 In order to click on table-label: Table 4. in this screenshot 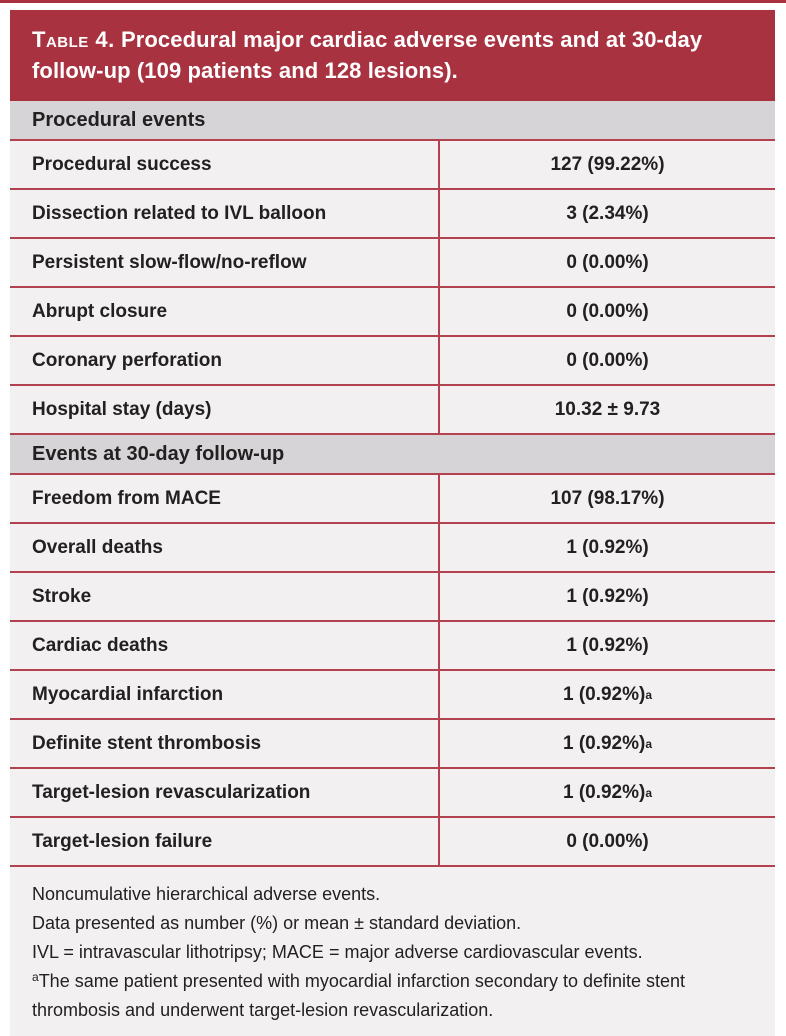, I will do `click(73, 39)`.